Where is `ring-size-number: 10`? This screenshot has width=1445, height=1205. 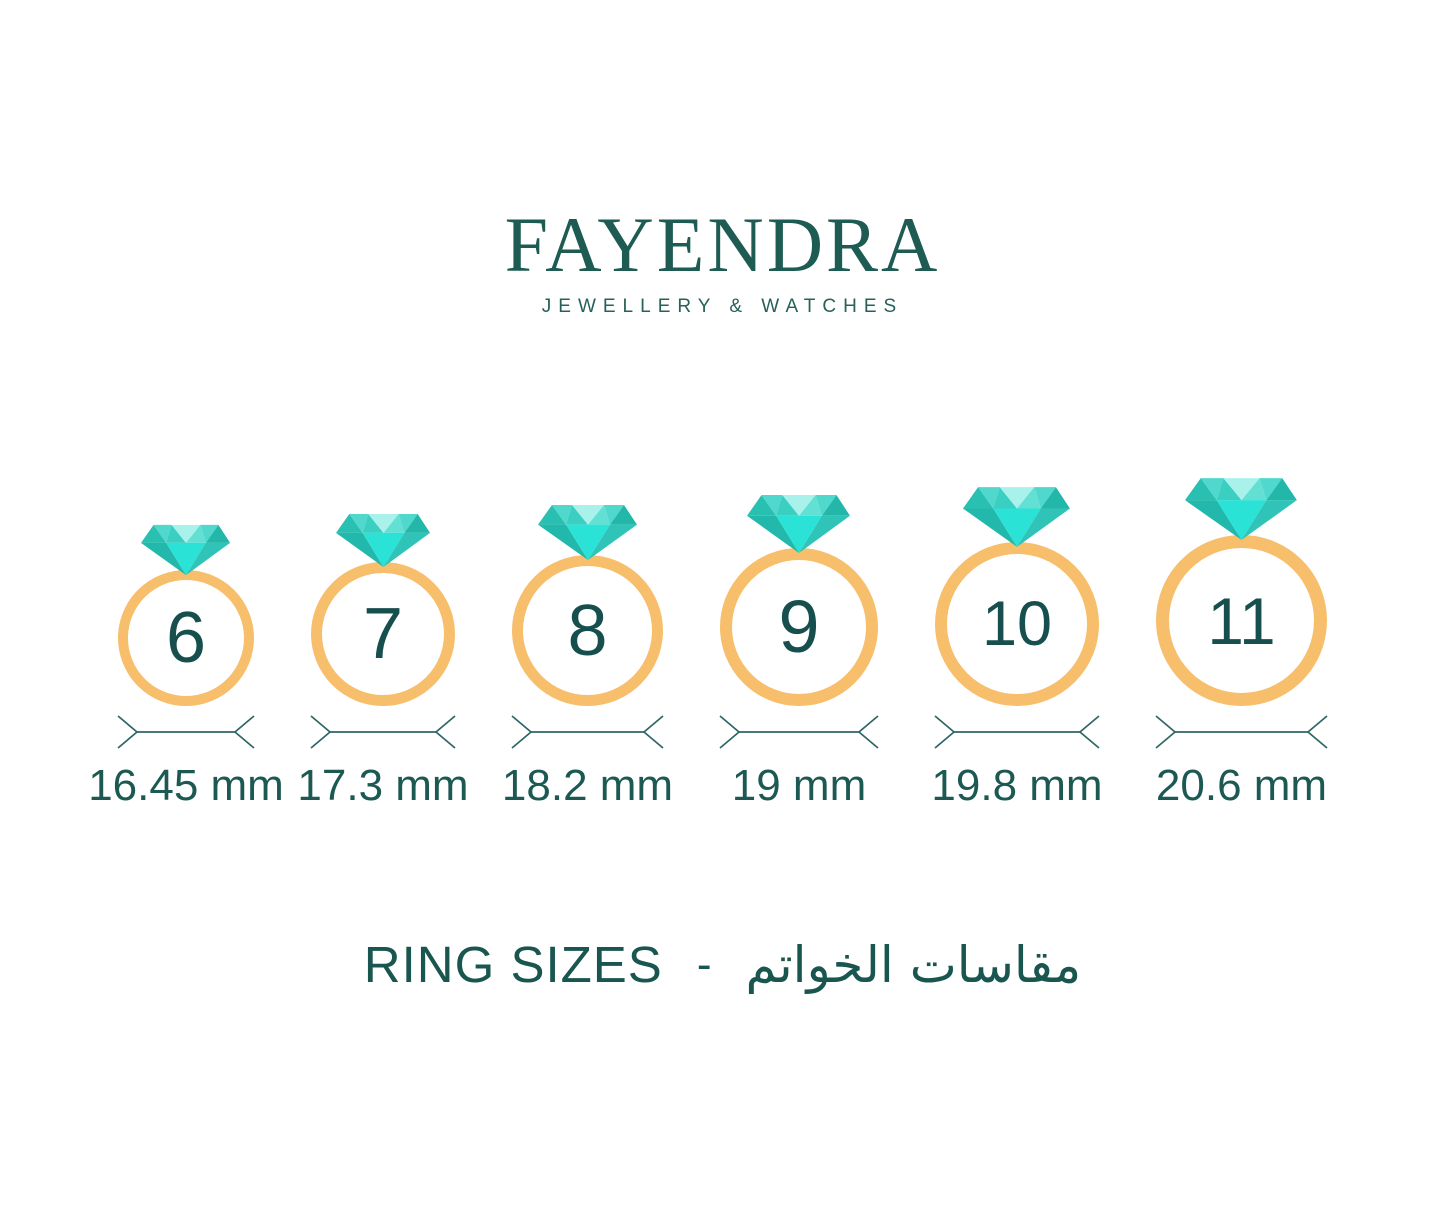
ring-size-number: 10 is located at coordinates (1017, 623).